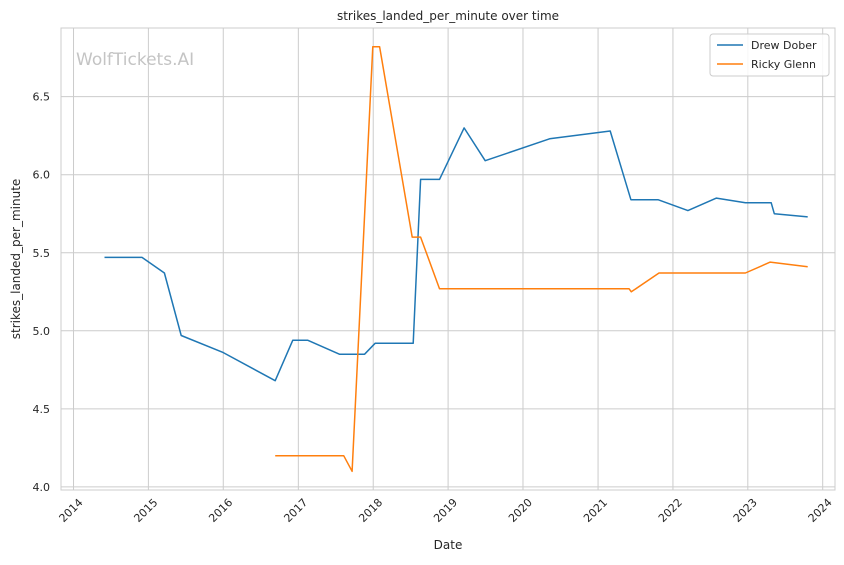  What do you see at coordinates (42, 409) in the screenshot?
I see `y-tick-label: 4.5` at bounding box center [42, 409].